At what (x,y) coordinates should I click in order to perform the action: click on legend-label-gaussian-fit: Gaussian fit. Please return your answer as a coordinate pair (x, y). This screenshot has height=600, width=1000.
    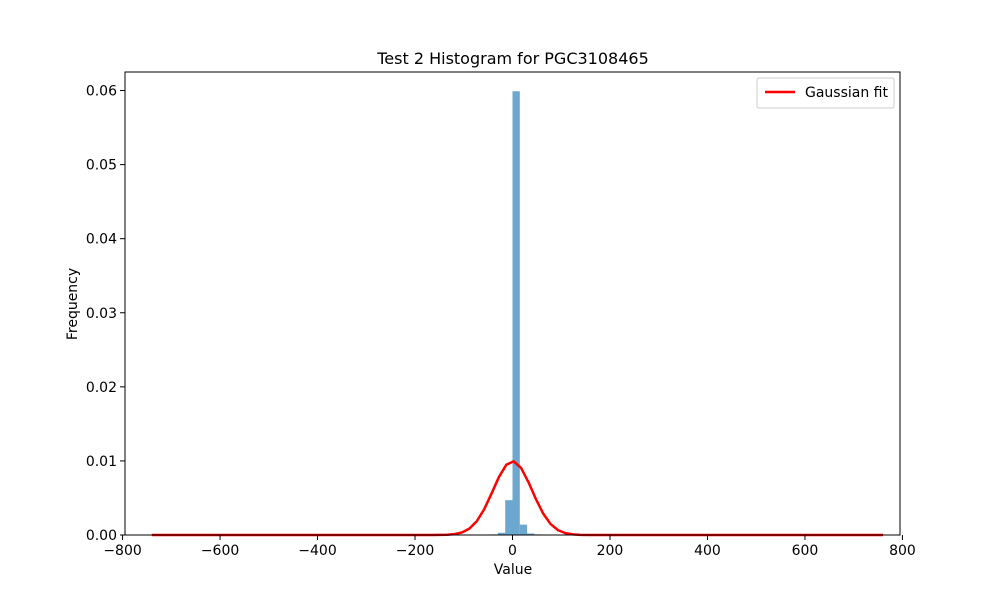
    Looking at the image, I should click on (846, 93).